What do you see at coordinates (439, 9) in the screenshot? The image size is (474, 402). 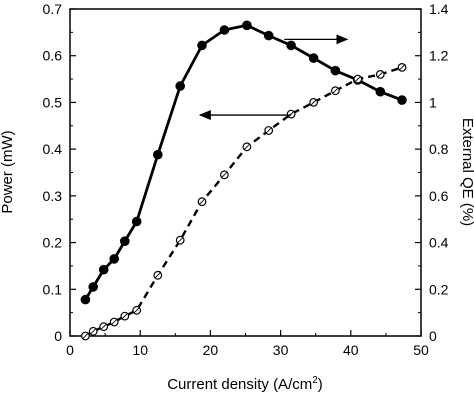 I see `right-y-tick-label: 1.4` at bounding box center [439, 9].